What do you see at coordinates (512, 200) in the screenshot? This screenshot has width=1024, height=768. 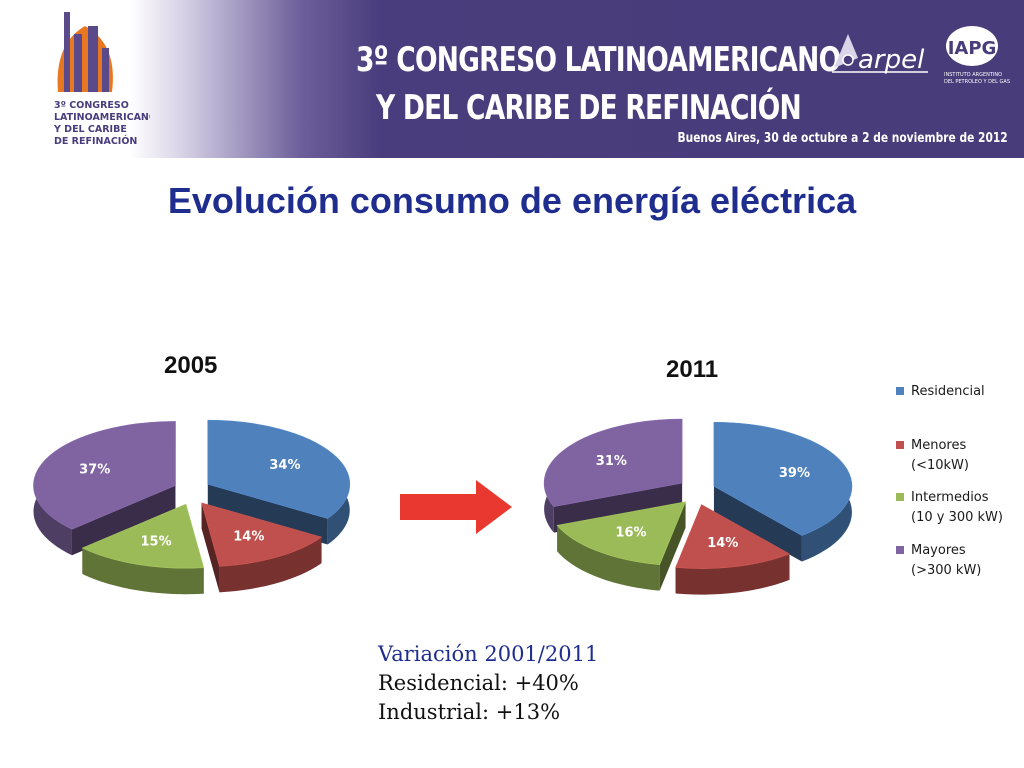 I see `page-title: Evolución consumo de energía eléctrica` at bounding box center [512, 200].